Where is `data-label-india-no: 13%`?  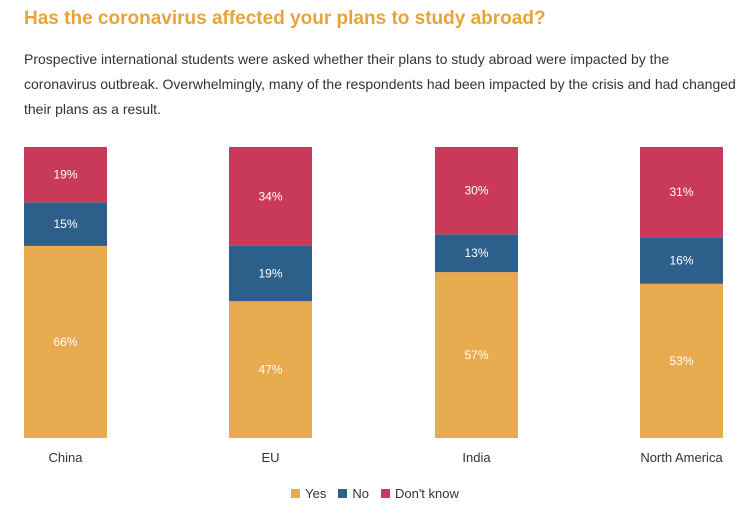 data-label-india-no: 13% is located at coordinates (476, 253).